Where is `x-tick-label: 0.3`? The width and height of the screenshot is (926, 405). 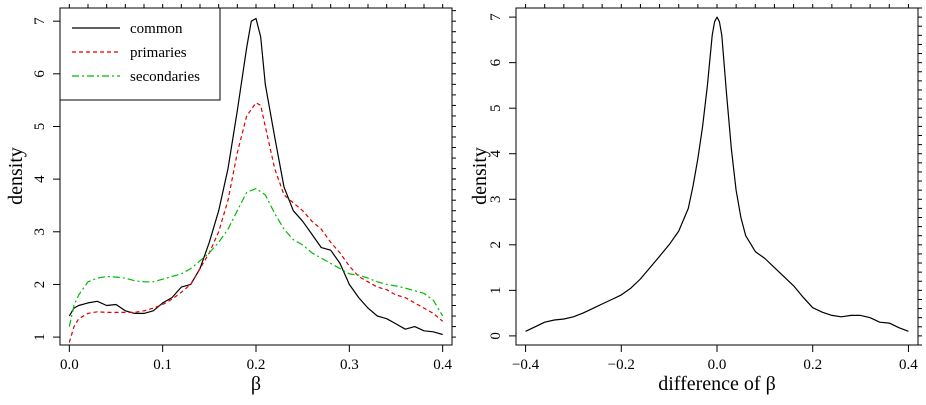 x-tick-label: 0.3 is located at coordinates (349, 365).